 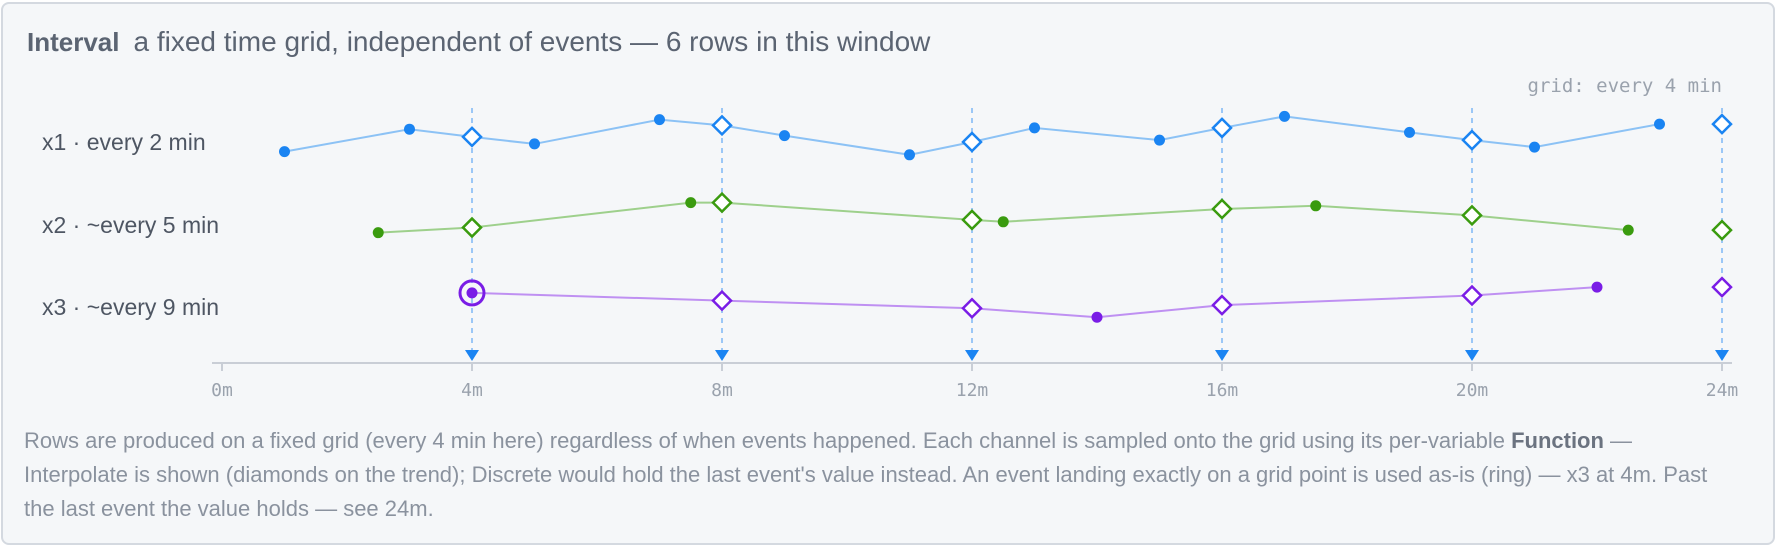 What do you see at coordinates (1097, 355) in the screenshot?
I see `grid-markers` at bounding box center [1097, 355].